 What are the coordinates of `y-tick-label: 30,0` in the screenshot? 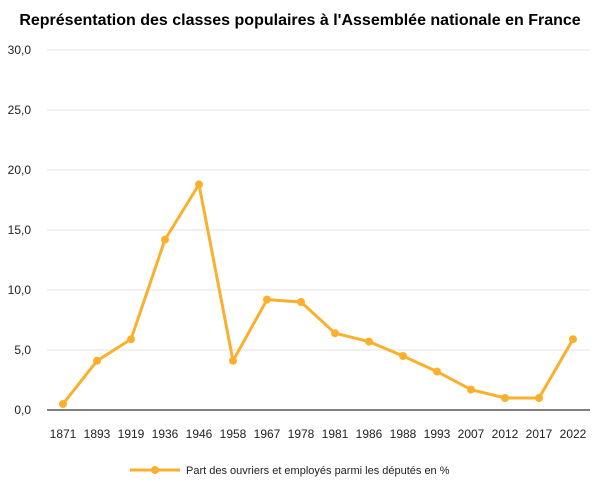 It's located at (20, 50).